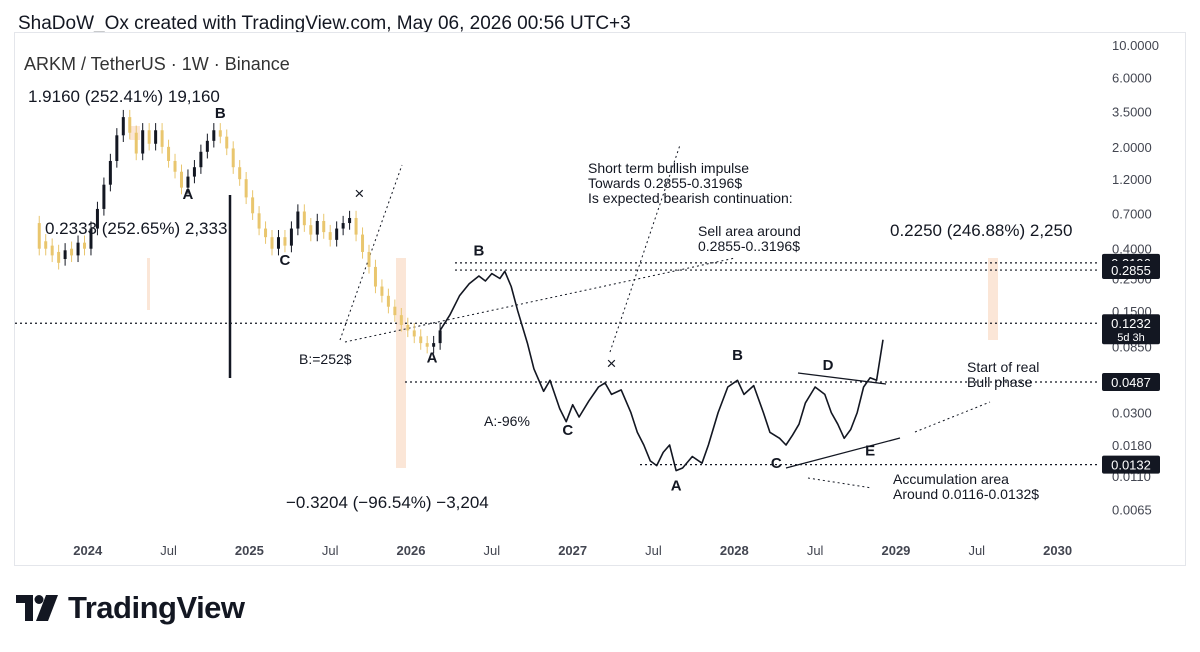 This screenshot has width=1200, height=652. Describe the element at coordinates (661, 371) in the screenshot. I see `projected-price-path` at that location.